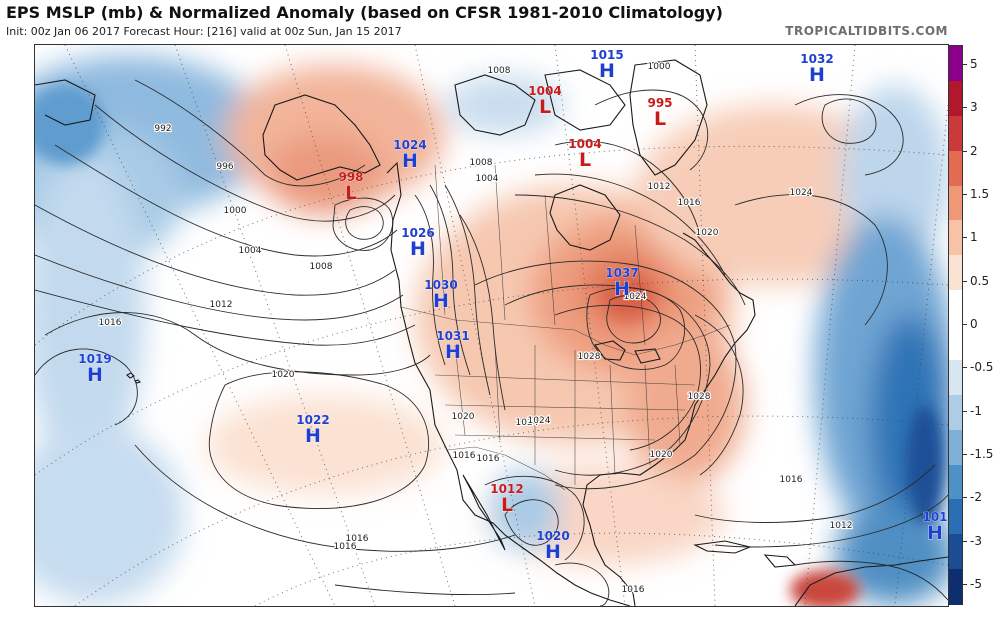  Describe the element at coordinates (976, 497) in the screenshot. I see `colorbar-label: -2` at that location.